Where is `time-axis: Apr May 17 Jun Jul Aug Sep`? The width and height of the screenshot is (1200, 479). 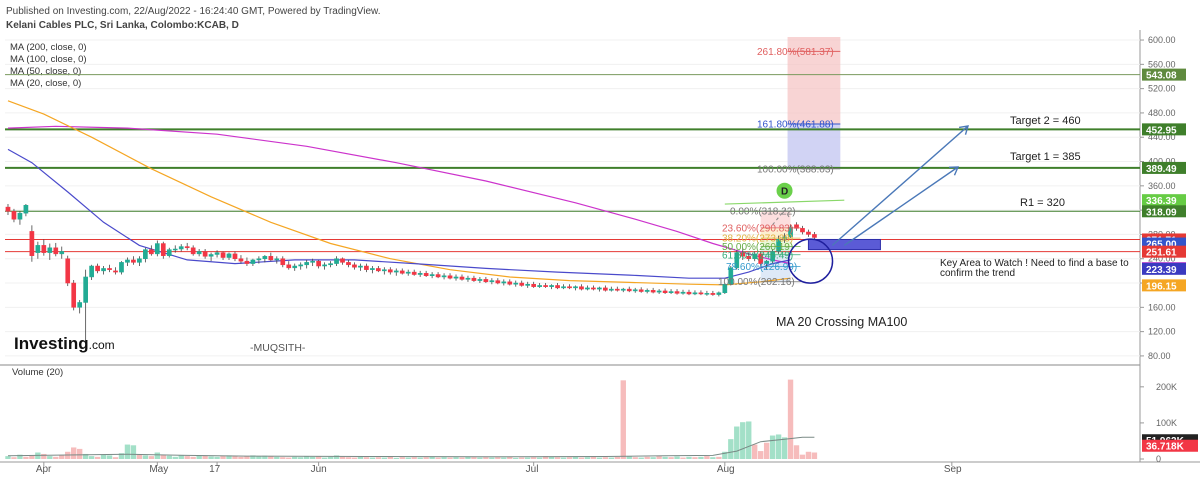
time-axis: Apr May 17 Jun Jul Aug Sep is located at coordinates (499, 468).